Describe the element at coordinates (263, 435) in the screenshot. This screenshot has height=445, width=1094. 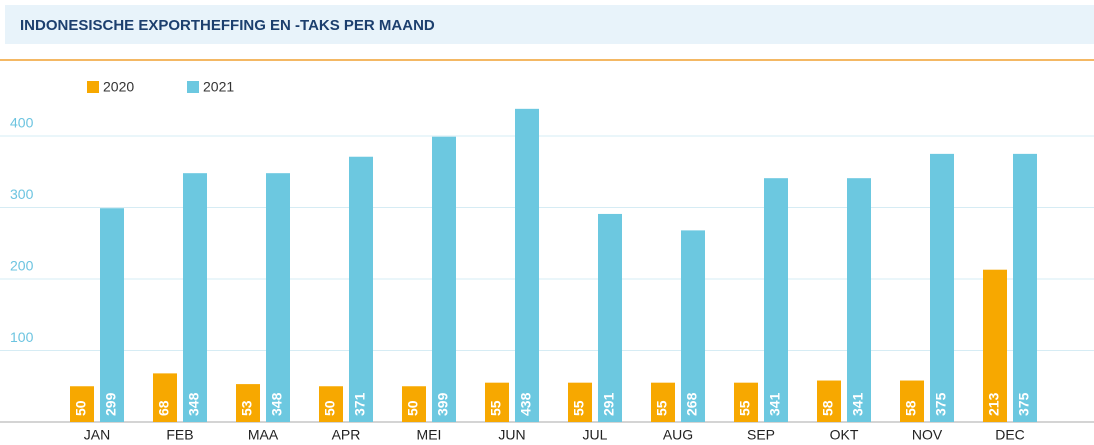
I see `x-tick-label: MAA` at that location.